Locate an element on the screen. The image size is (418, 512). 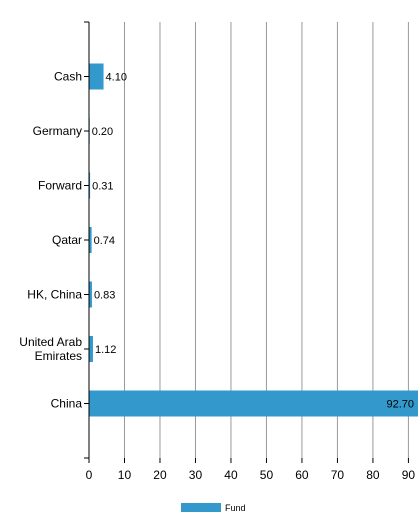
bar-hk-china is located at coordinates (90, 294).